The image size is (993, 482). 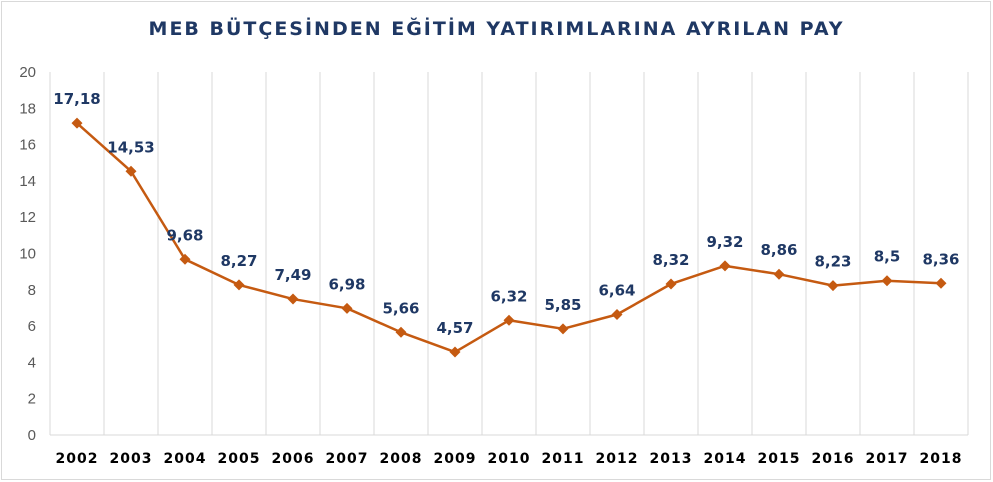 What do you see at coordinates (76, 99) in the screenshot?
I see `data-label: 17,18` at bounding box center [76, 99].